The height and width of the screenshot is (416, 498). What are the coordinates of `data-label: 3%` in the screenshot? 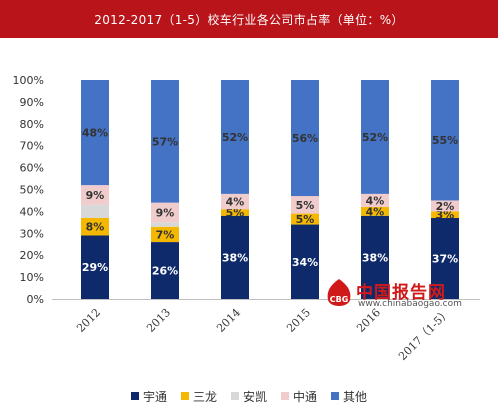 It's located at (445, 215).